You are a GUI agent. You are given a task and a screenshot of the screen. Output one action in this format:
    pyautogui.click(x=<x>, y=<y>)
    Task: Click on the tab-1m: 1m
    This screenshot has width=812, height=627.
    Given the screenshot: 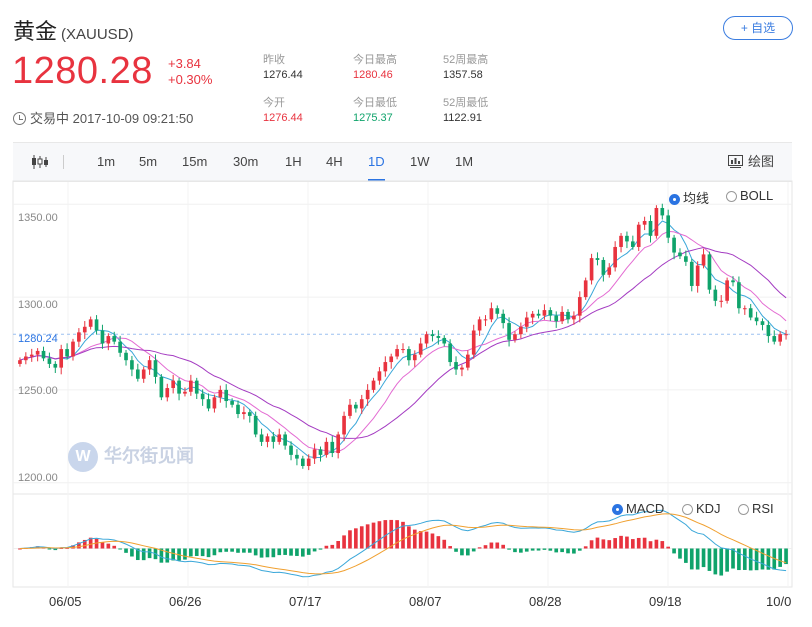 What is the action you would take?
    pyautogui.click(x=106, y=161)
    